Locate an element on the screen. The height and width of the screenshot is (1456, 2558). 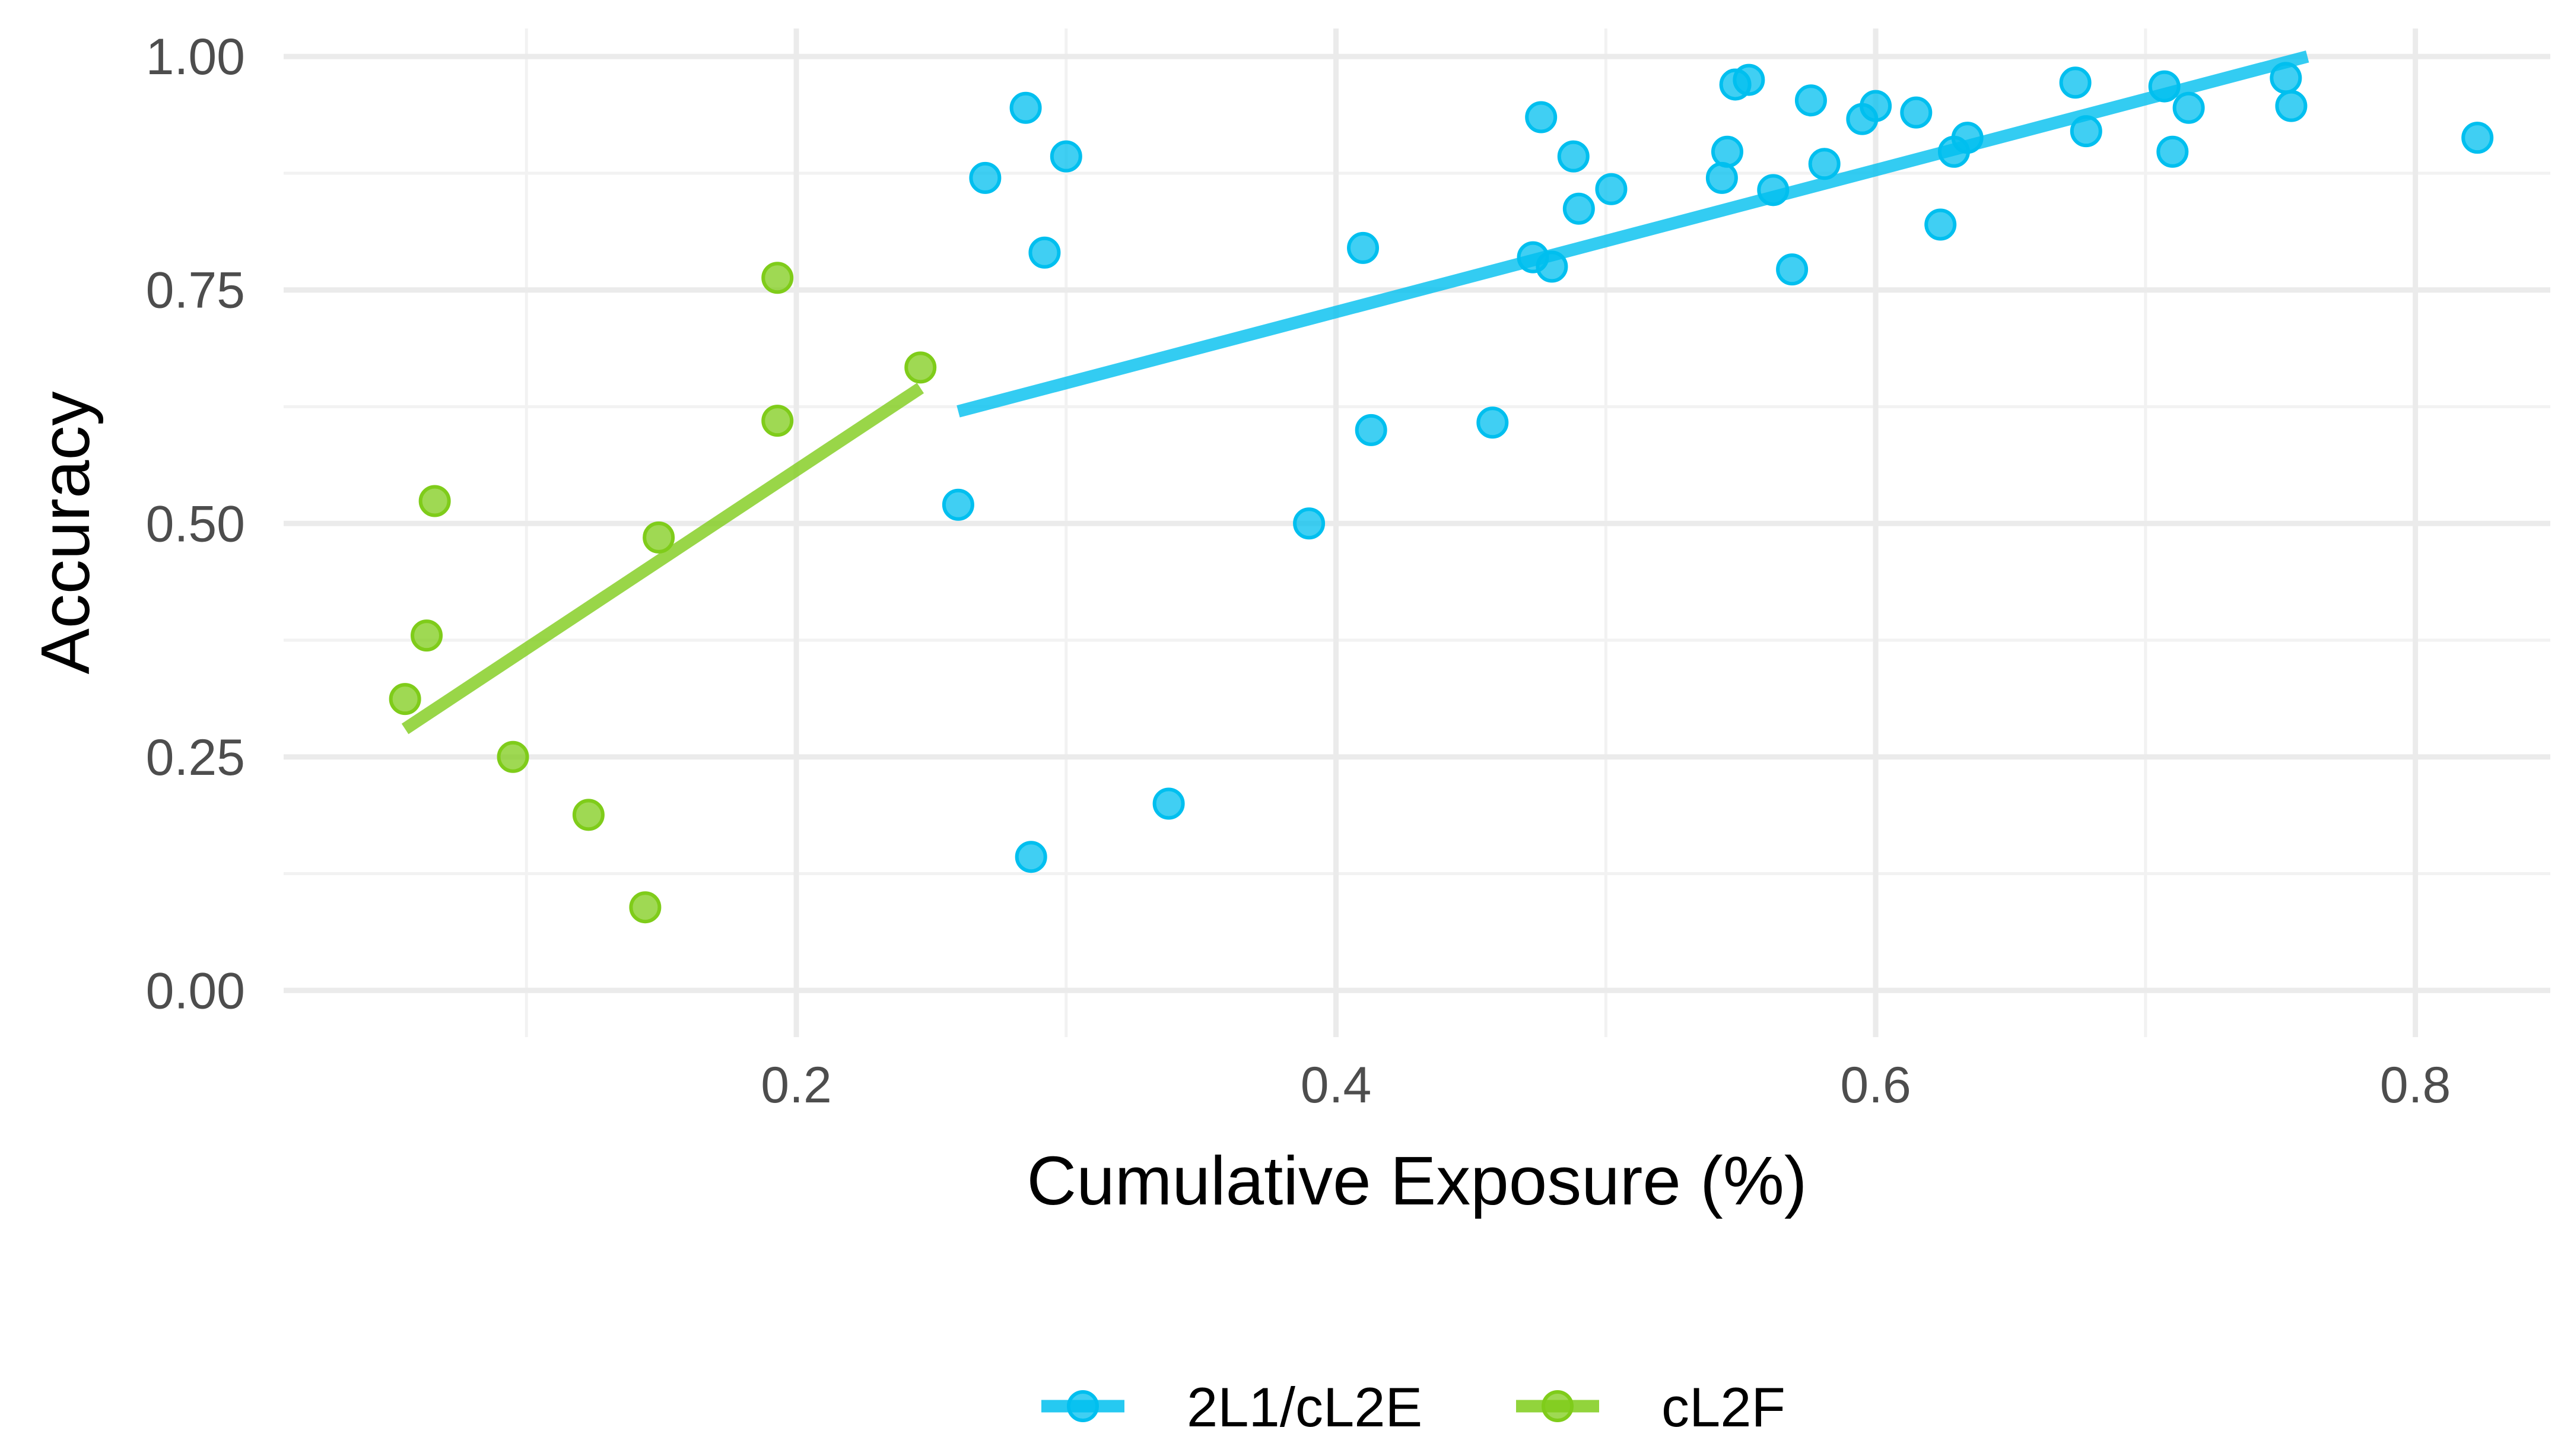
y-tick-label: 0.75 is located at coordinates (195, 290).